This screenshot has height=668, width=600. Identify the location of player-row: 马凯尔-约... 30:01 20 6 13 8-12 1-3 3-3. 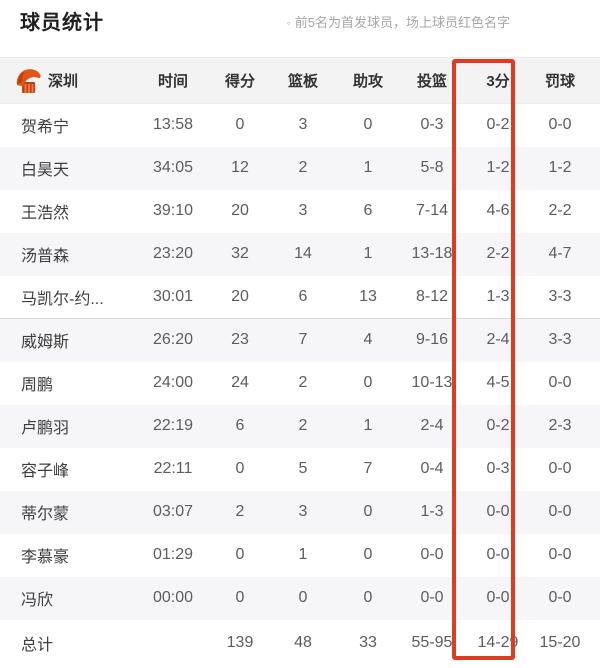
(300, 297).